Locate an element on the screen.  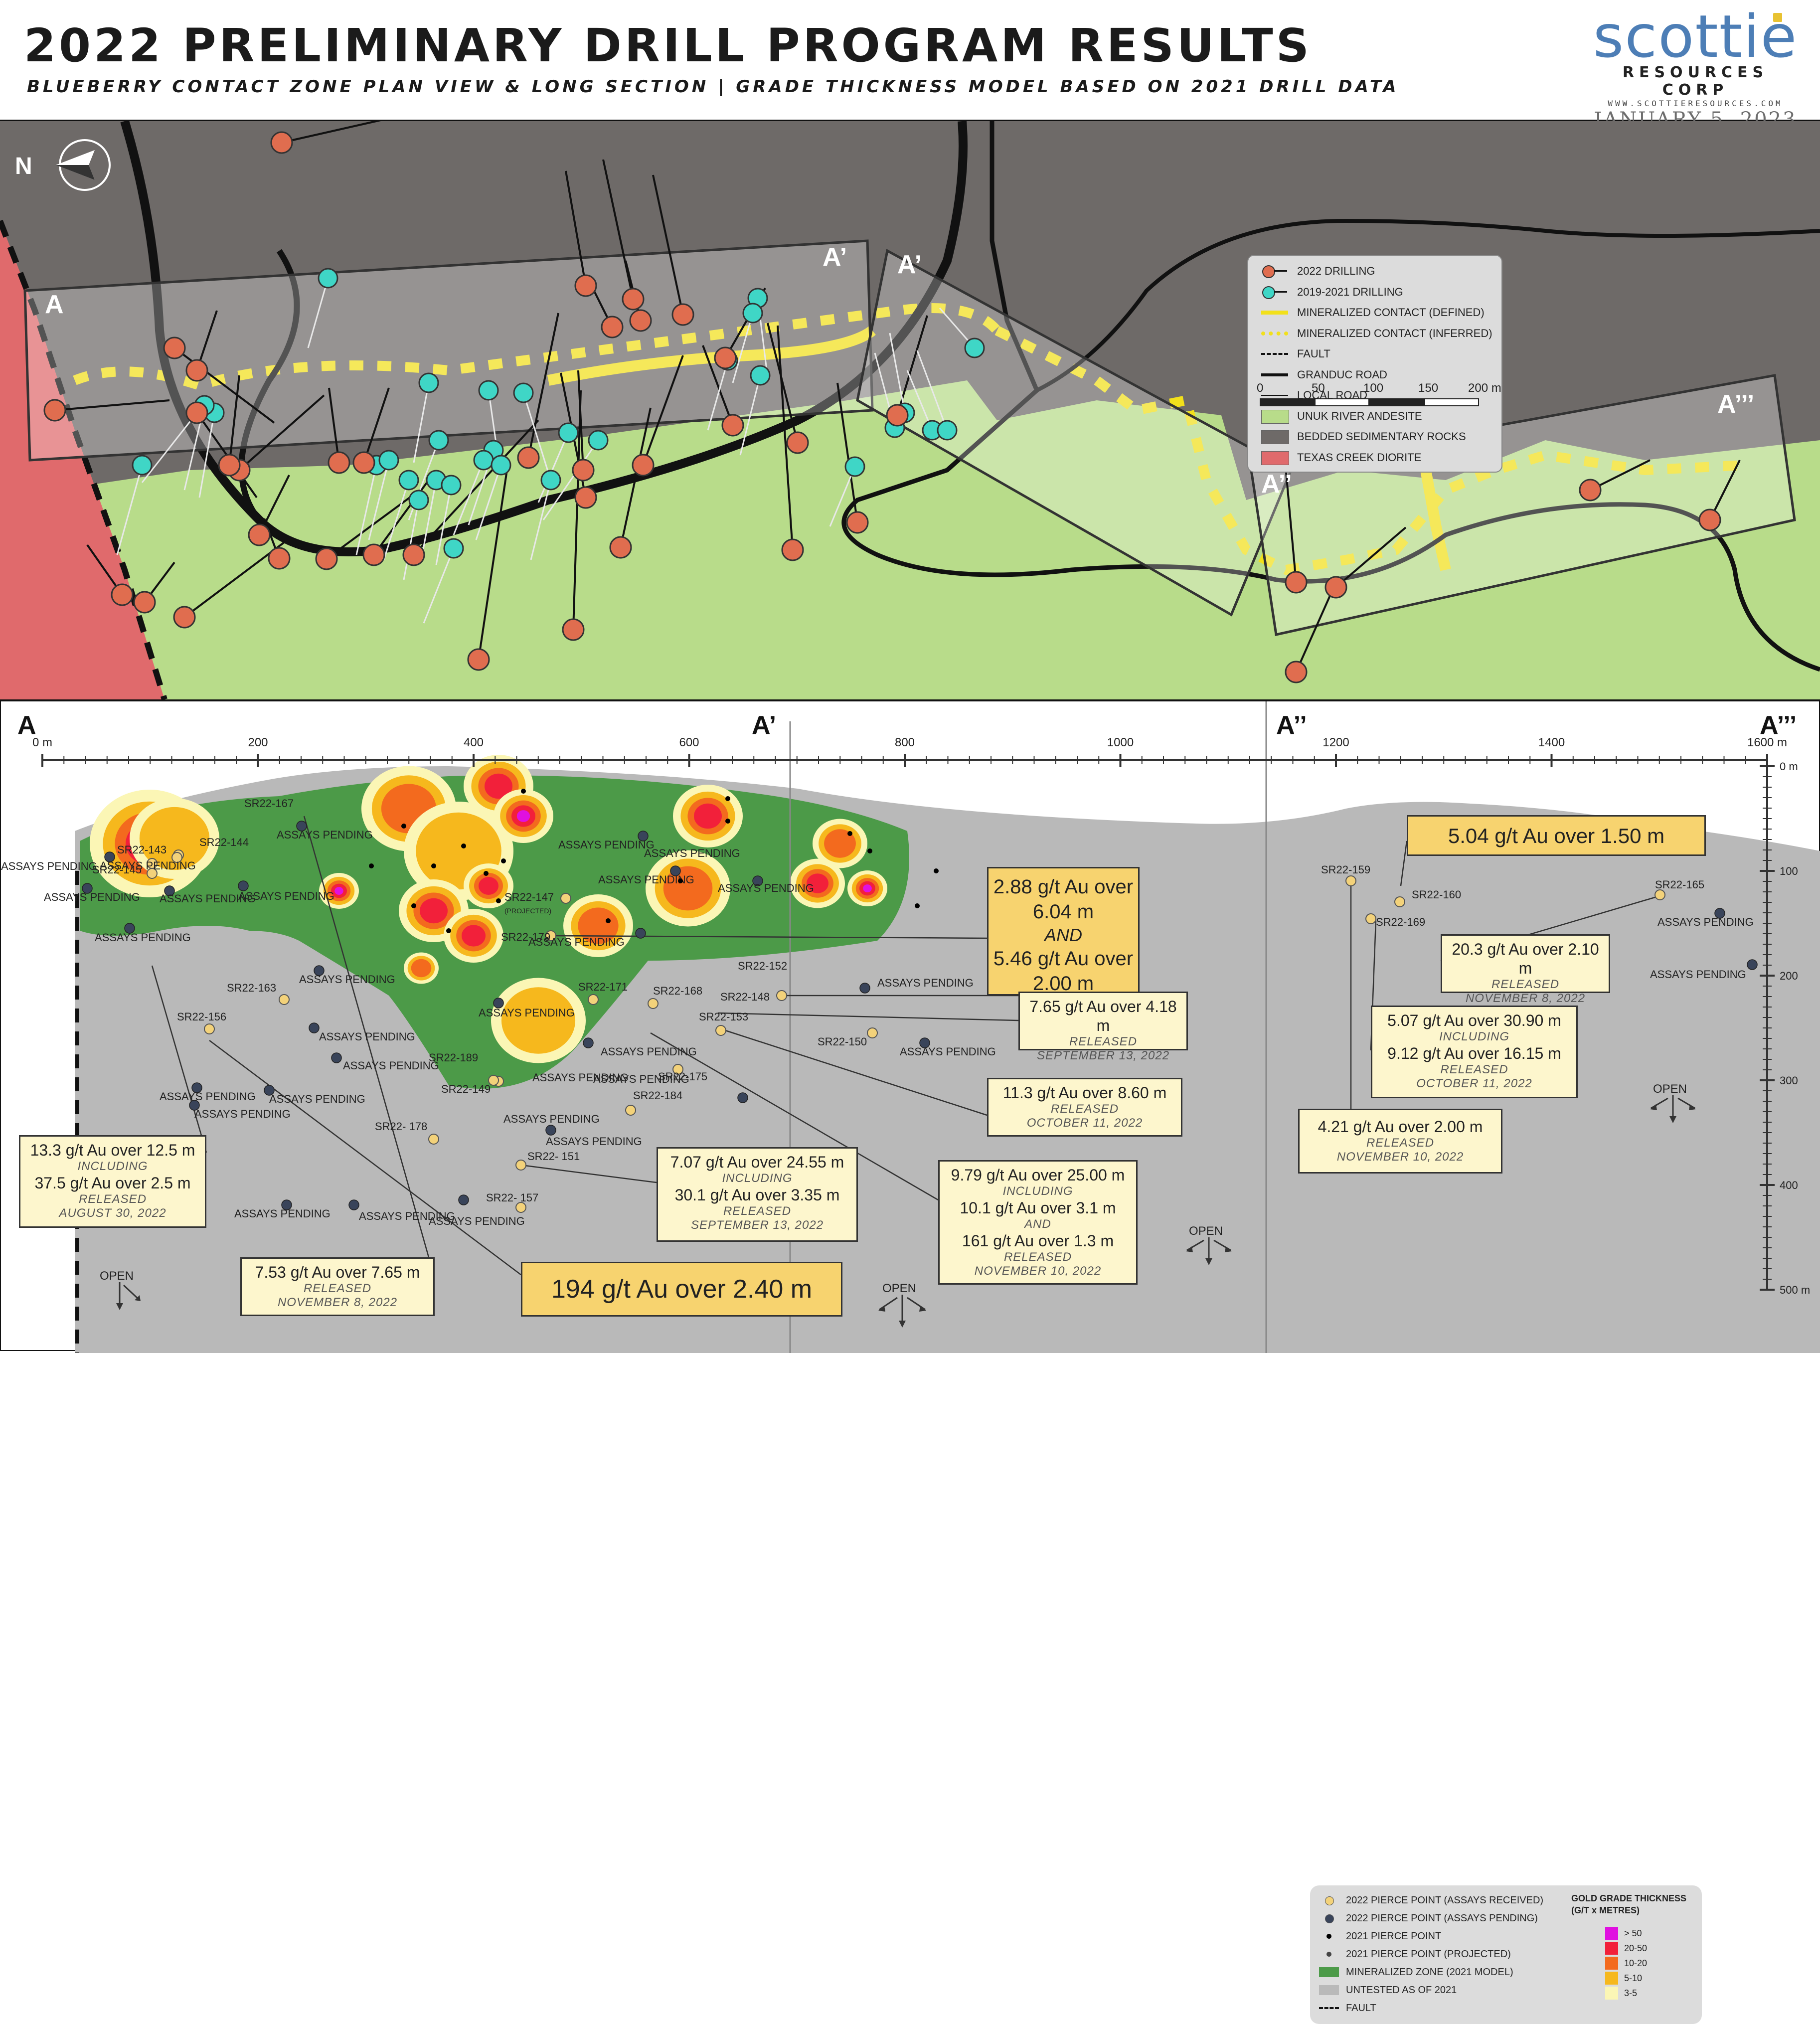
hole-label: SR22-156 is located at coordinates (201, 1017).